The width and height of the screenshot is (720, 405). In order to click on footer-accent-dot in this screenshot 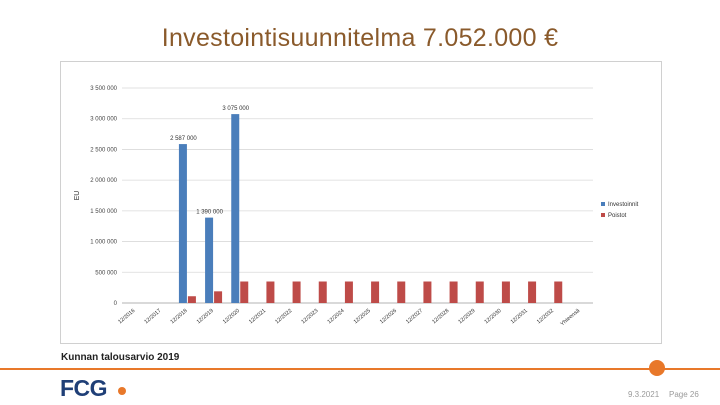, I will do `click(657, 368)`.